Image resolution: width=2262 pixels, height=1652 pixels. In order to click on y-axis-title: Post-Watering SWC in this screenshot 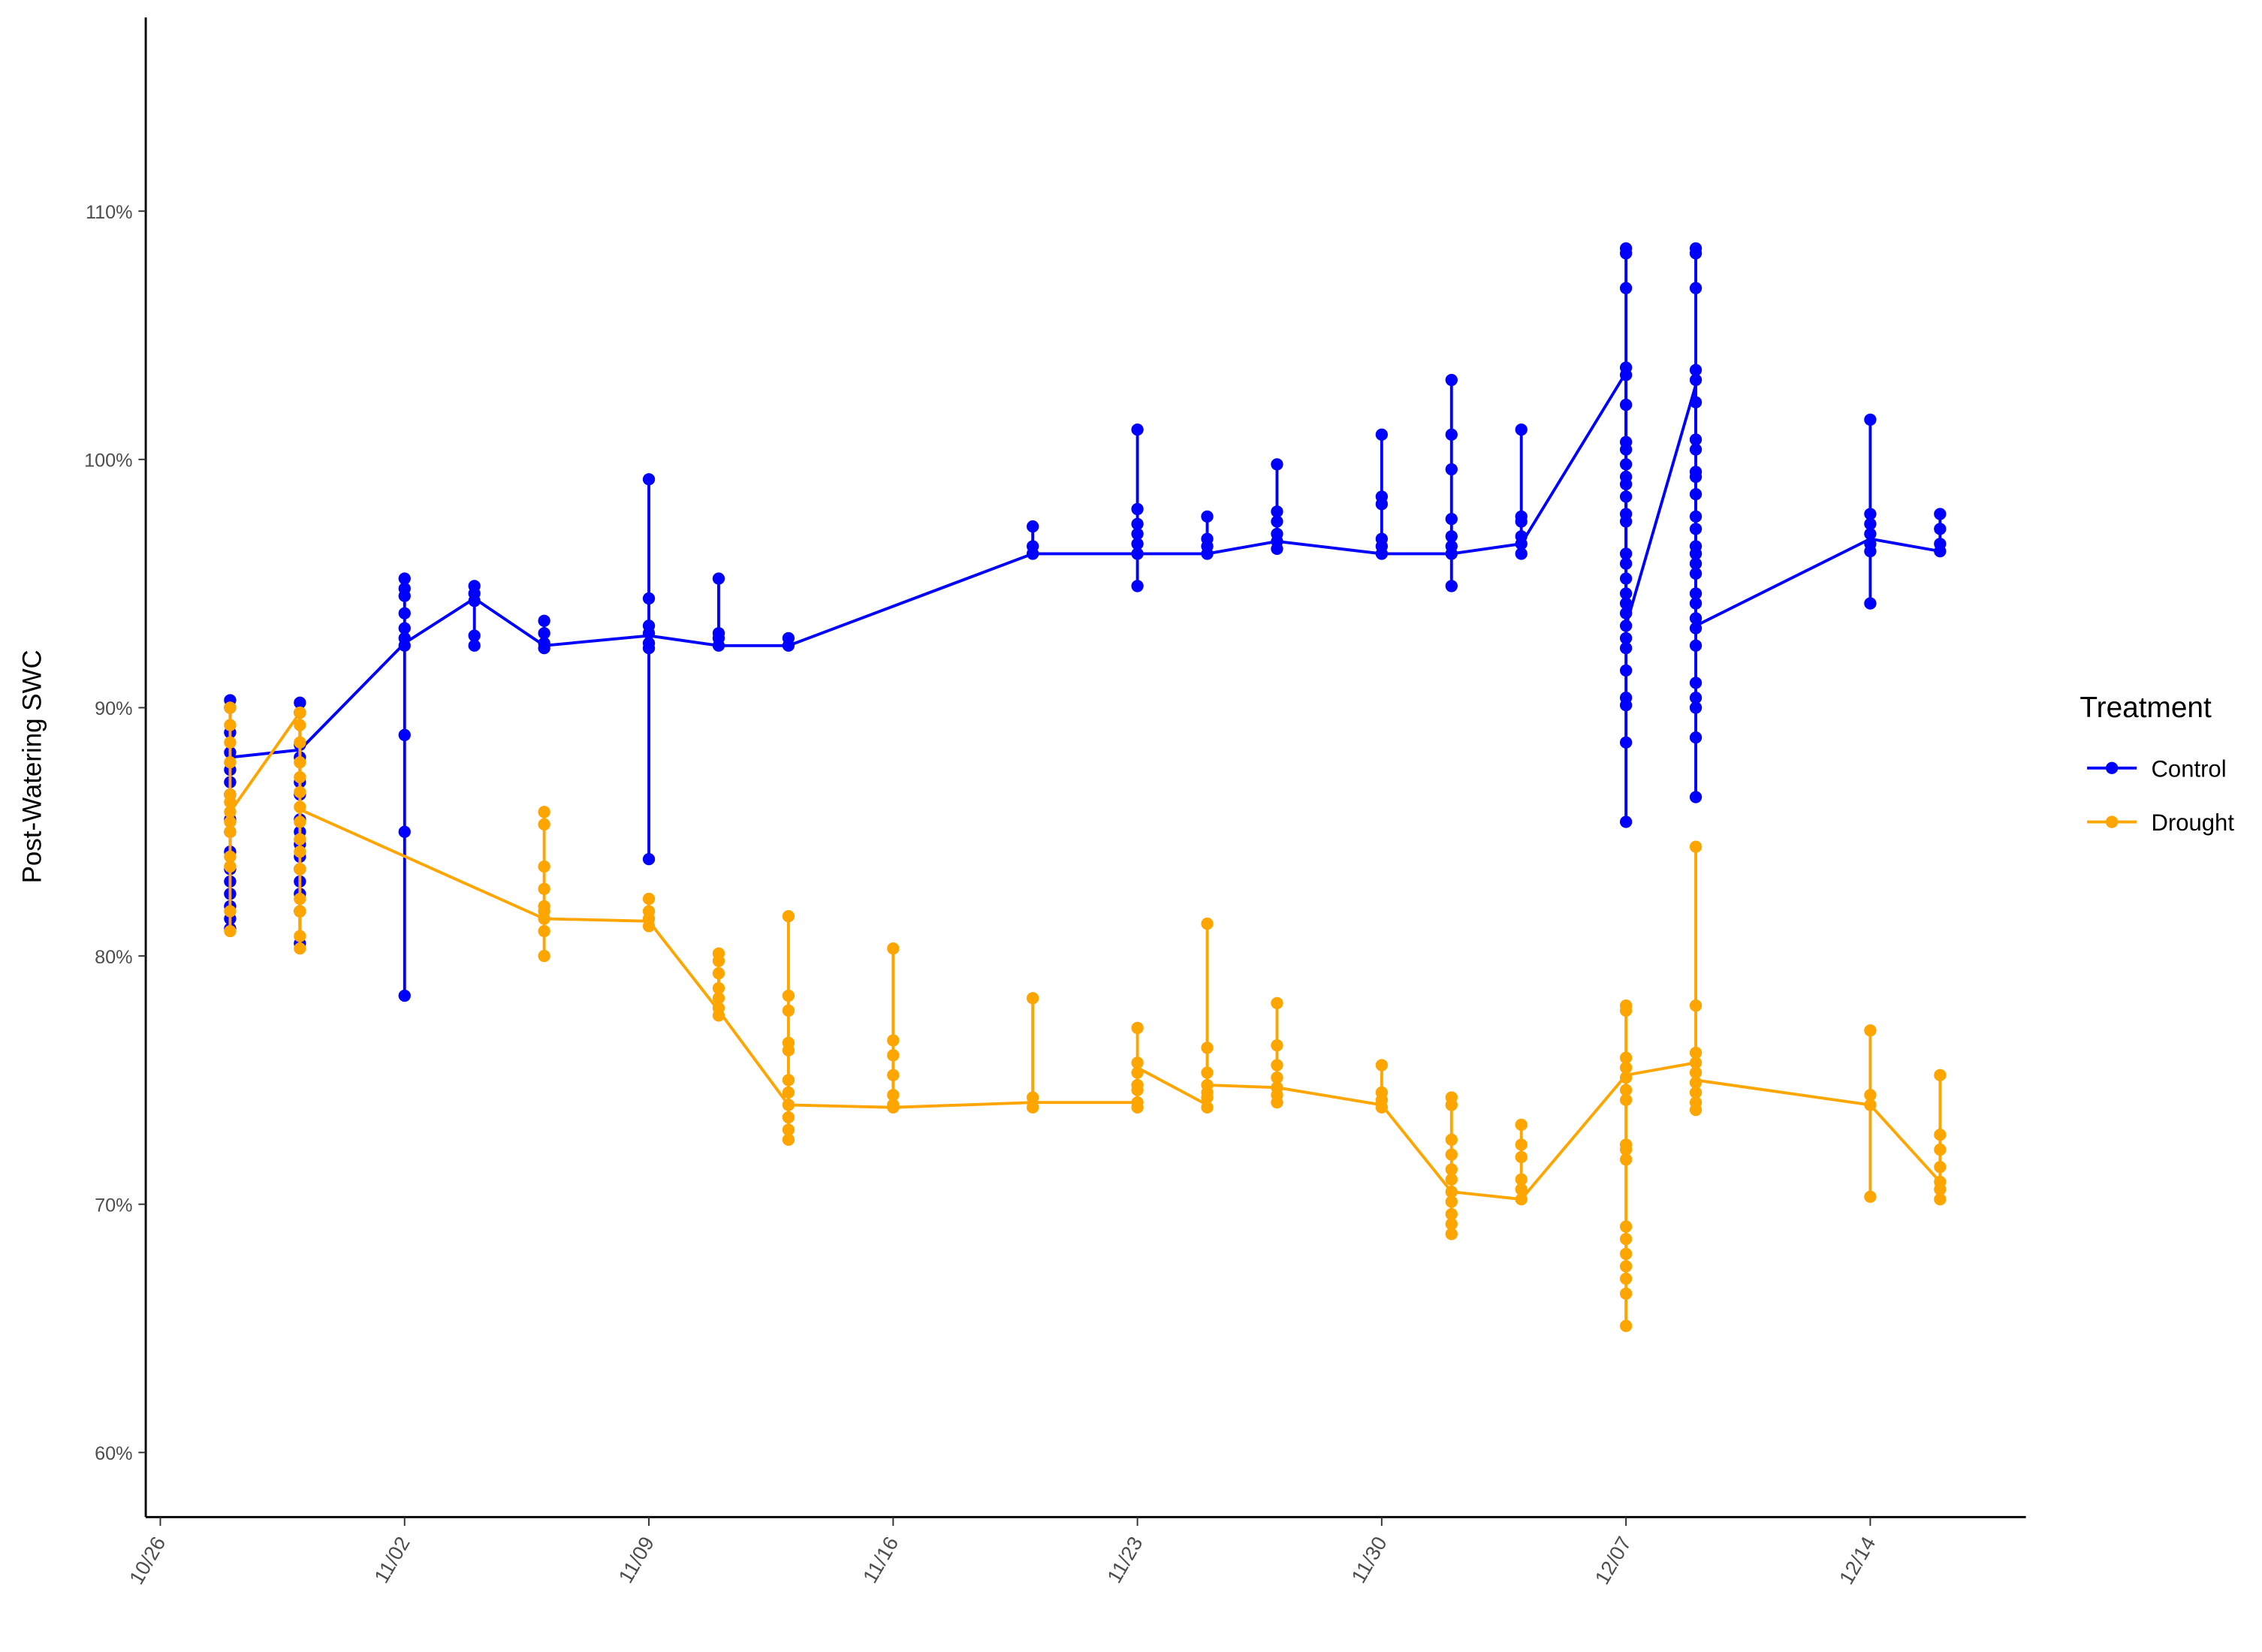, I will do `click(32, 766)`.